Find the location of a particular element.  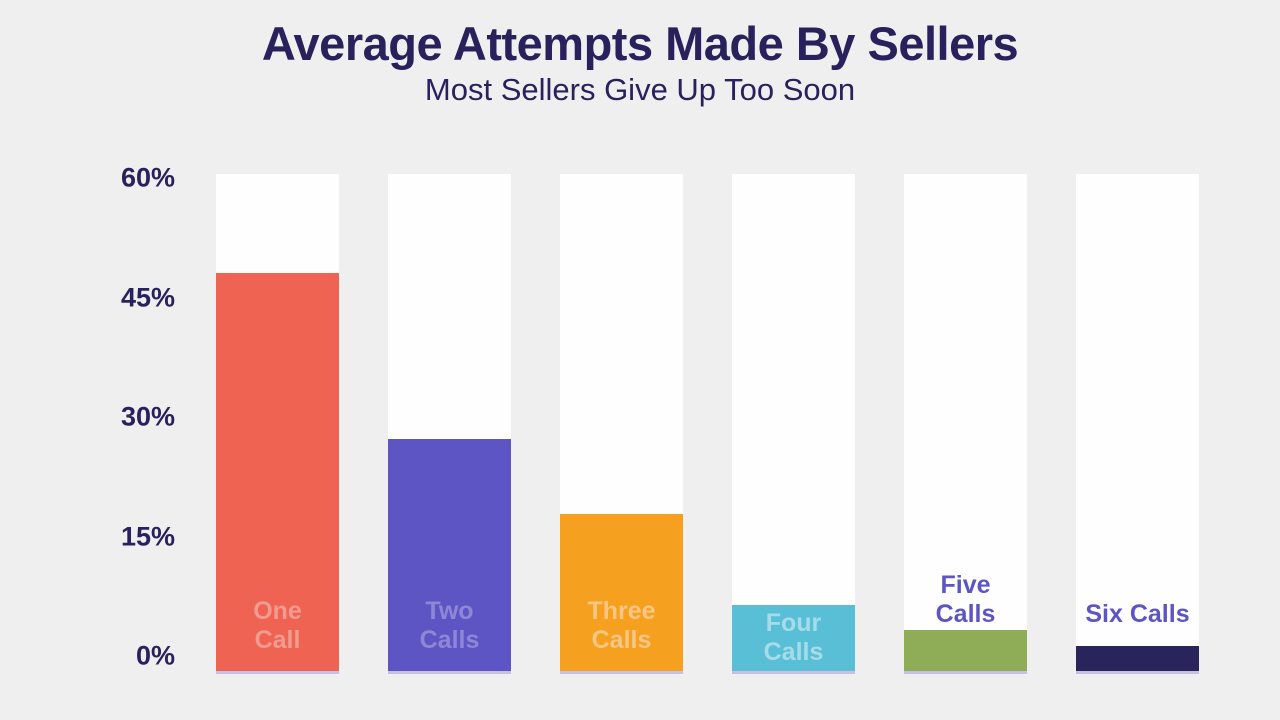

chart-subtitle: Most Sellers Give Up Too Soon is located at coordinates (640, 89).